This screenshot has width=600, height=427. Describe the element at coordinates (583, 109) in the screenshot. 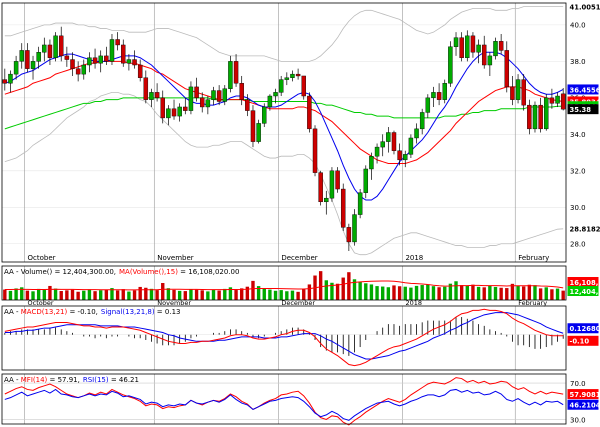

I see `price-right-label-box` at that location.